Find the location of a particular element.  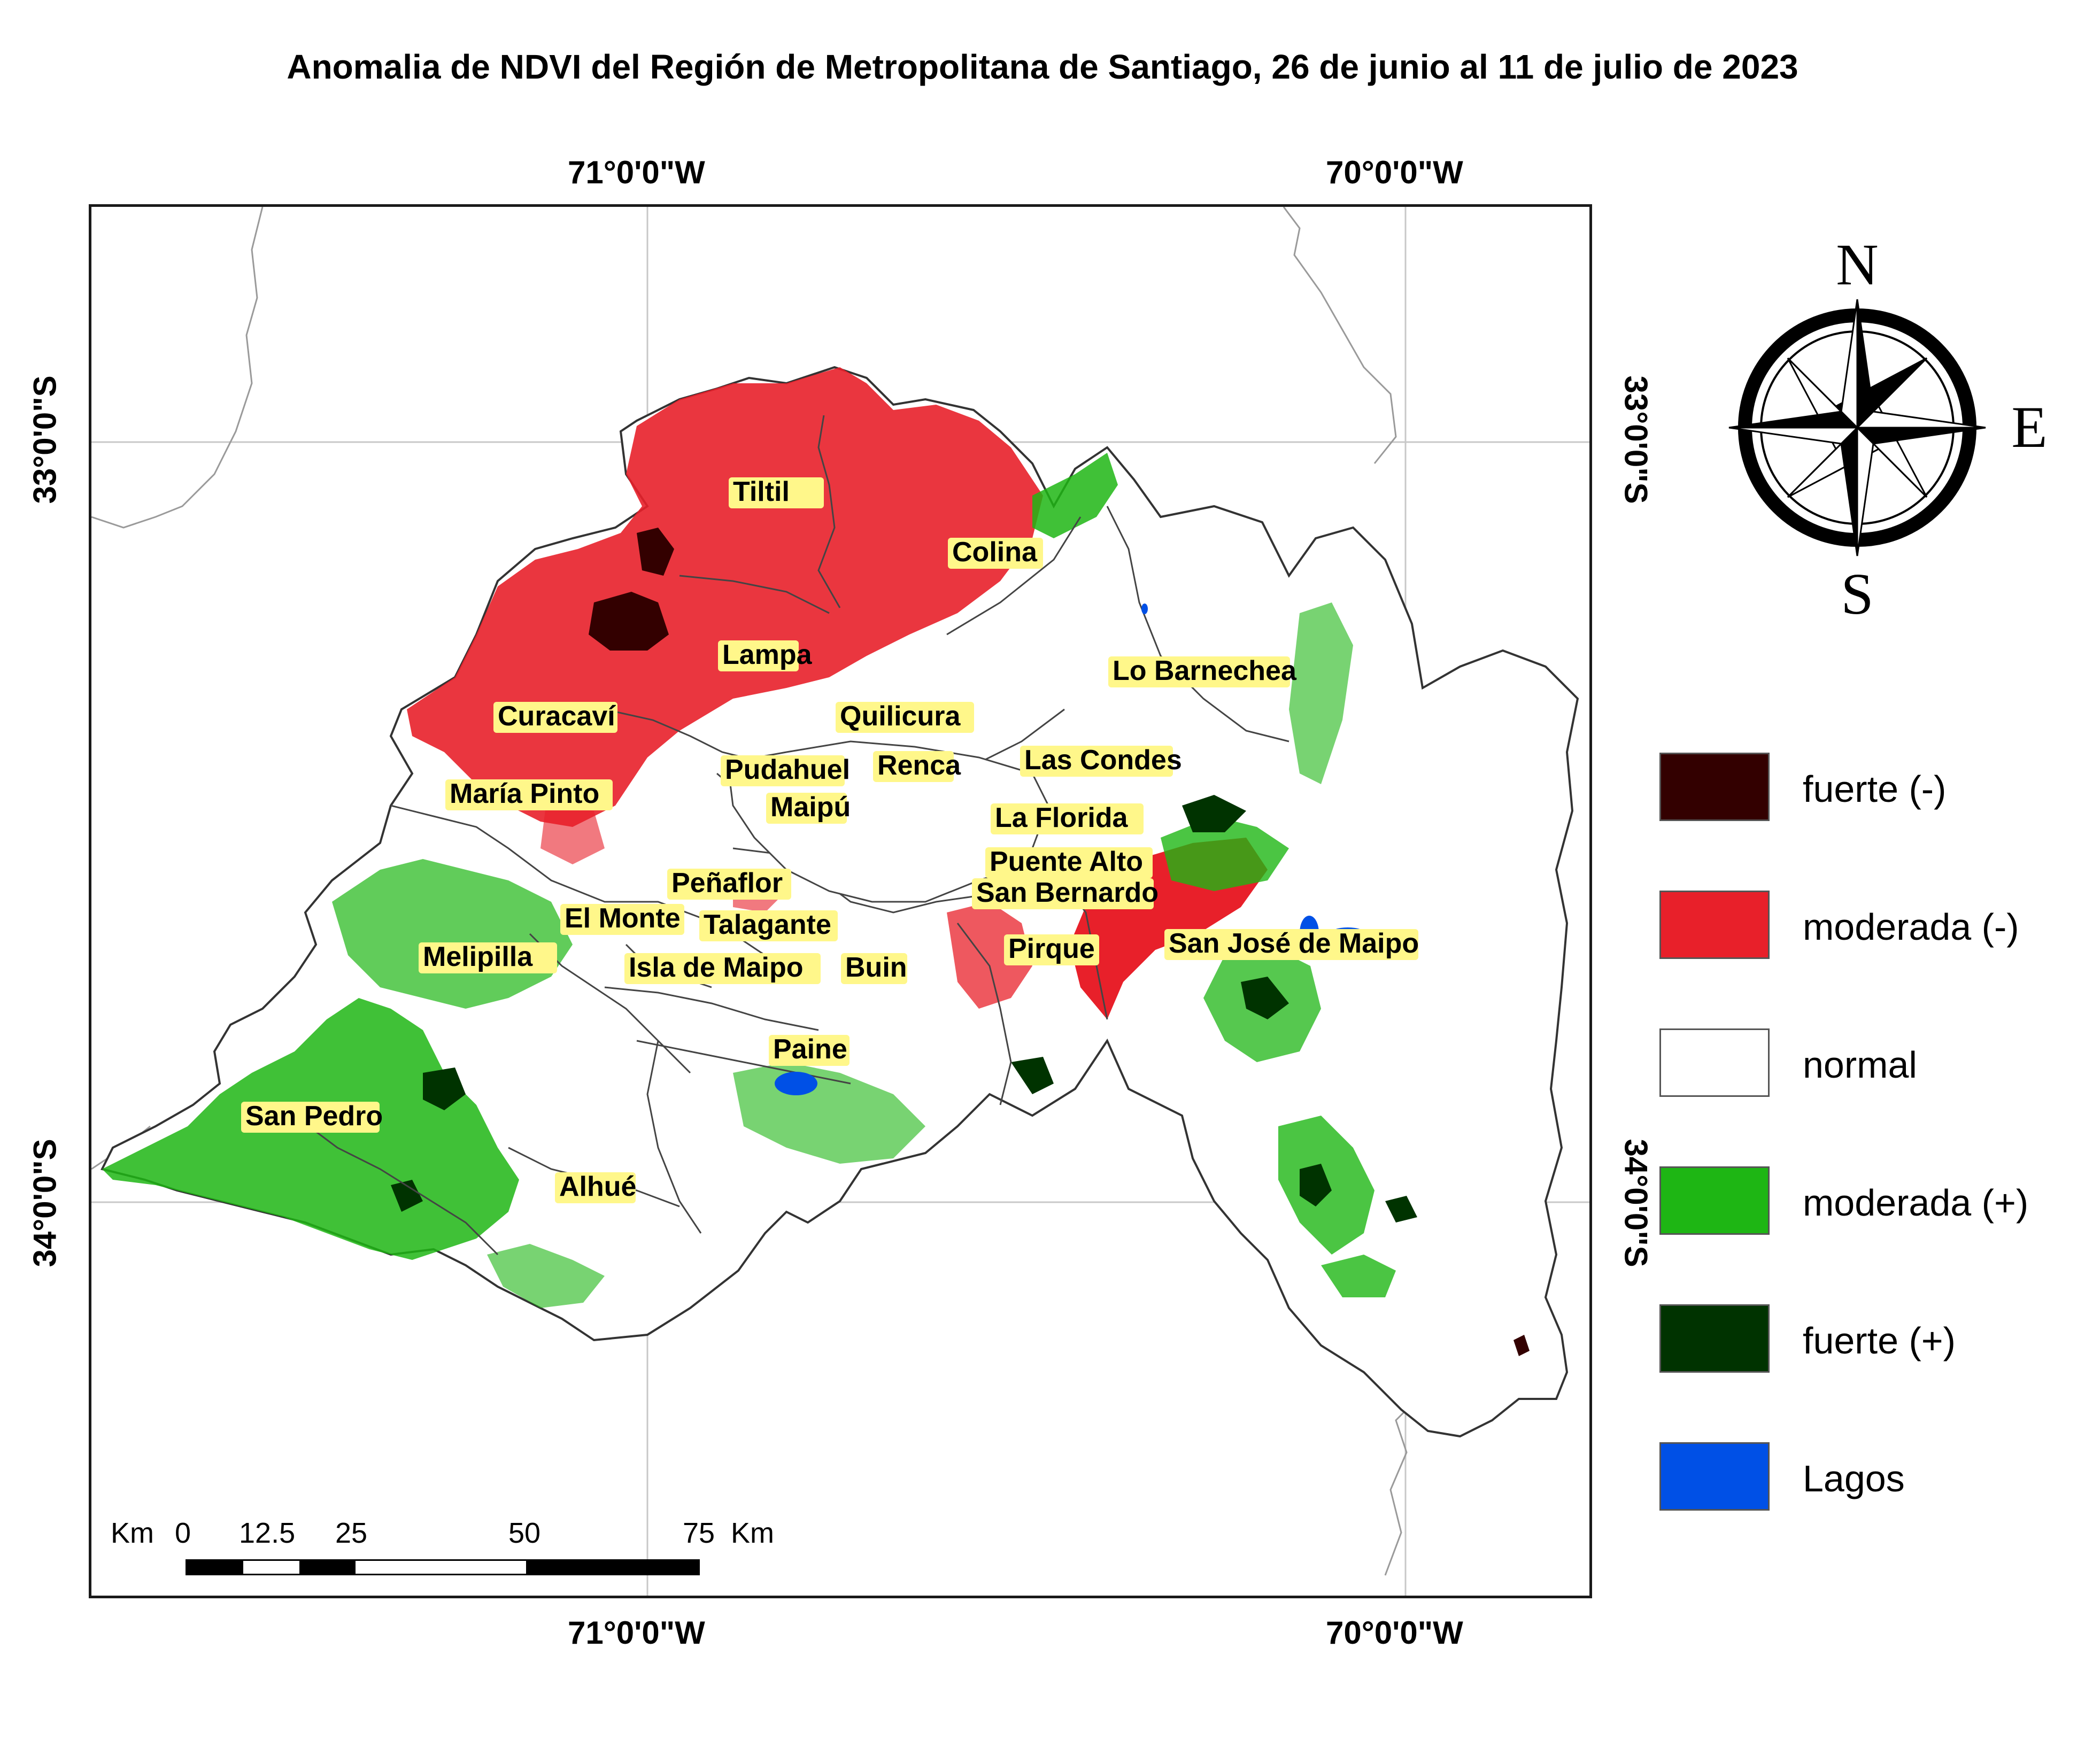

municipality-label: San Bernardo is located at coordinates (1067, 892).